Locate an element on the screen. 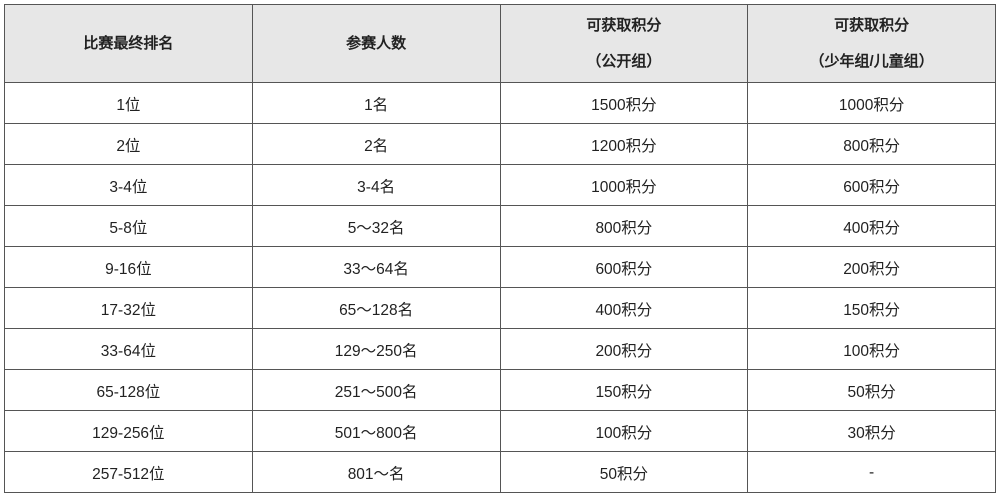  table-row: 5-8位 5～32名 800积分 400积分 is located at coordinates (500, 226).